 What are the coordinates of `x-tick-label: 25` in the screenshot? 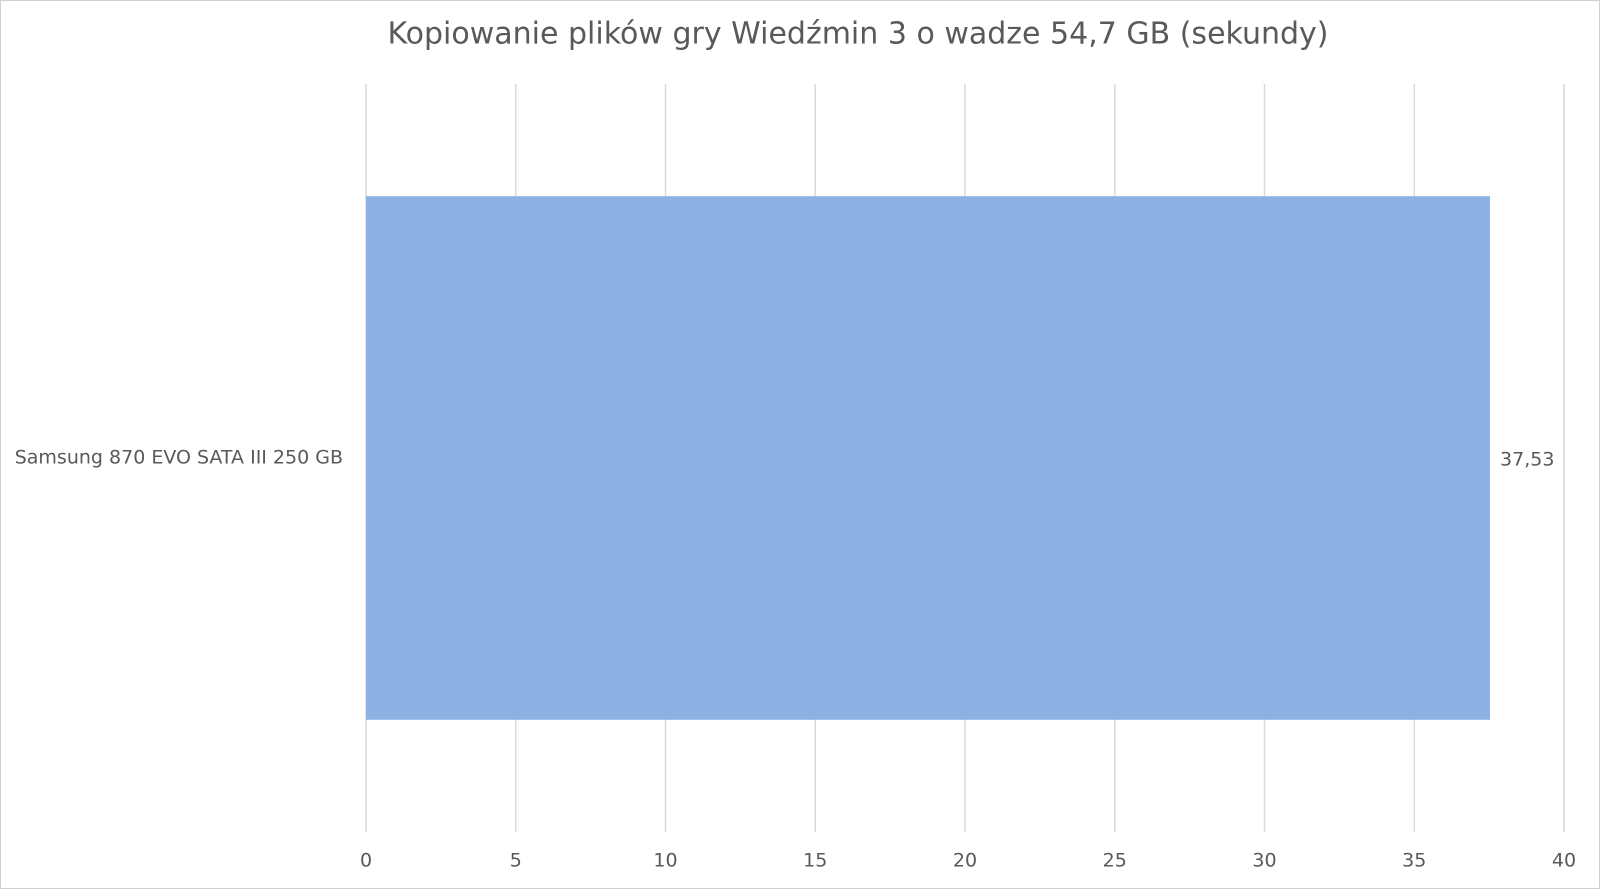 It's located at (1115, 861).